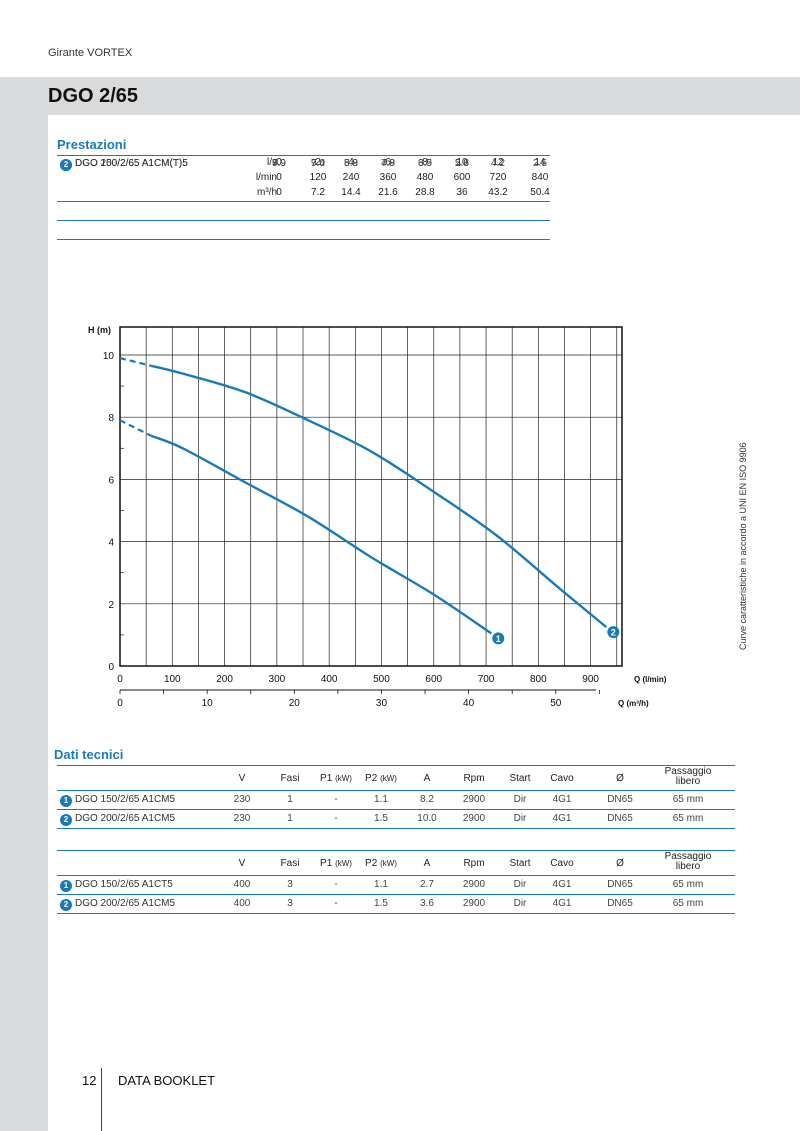 The width and height of the screenshot is (800, 1131). Describe the element at coordinates (688, 866) in the screenshot. I see `col-header-passaggio-line2: libero` at that location.